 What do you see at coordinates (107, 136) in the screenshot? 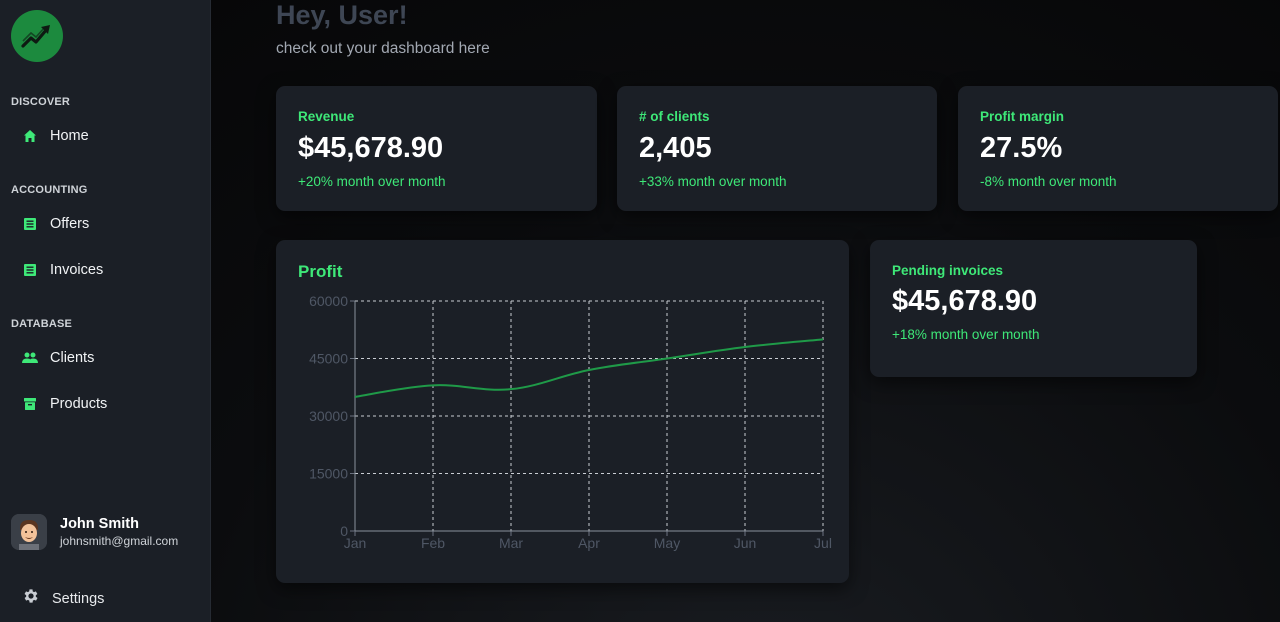
I see `sidebar-item-home: Home` at bounding box center [107, 136].